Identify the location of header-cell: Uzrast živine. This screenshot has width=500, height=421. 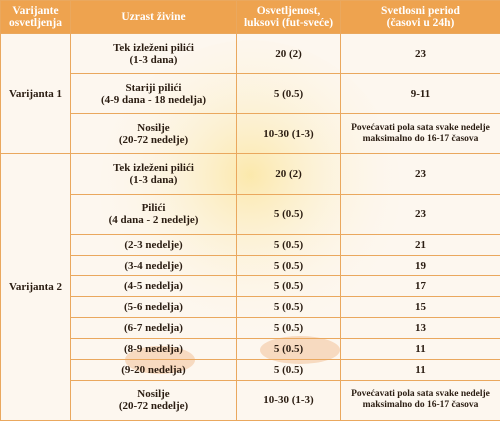
(153, 17).